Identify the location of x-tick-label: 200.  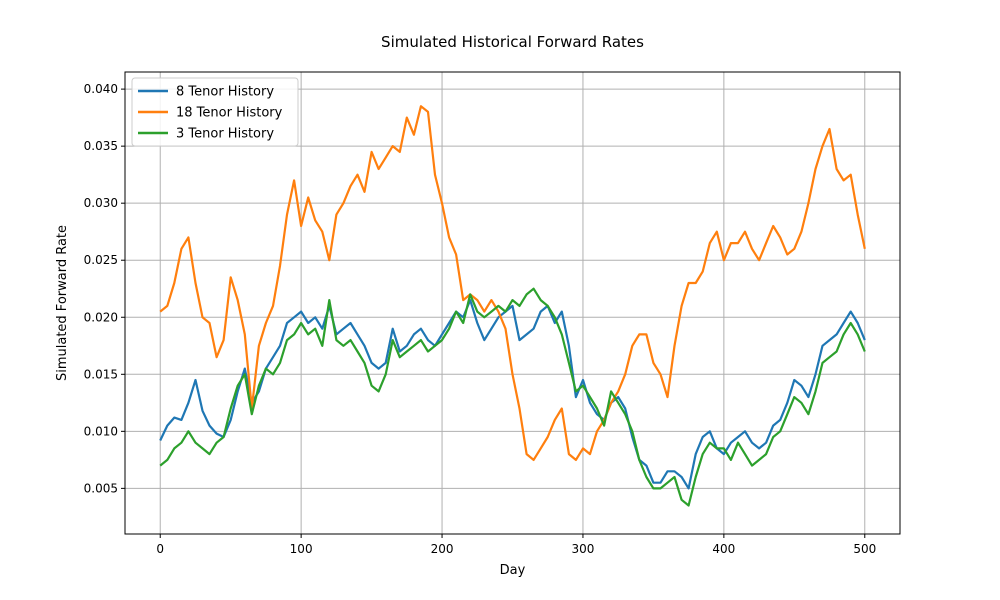
(442, 549).